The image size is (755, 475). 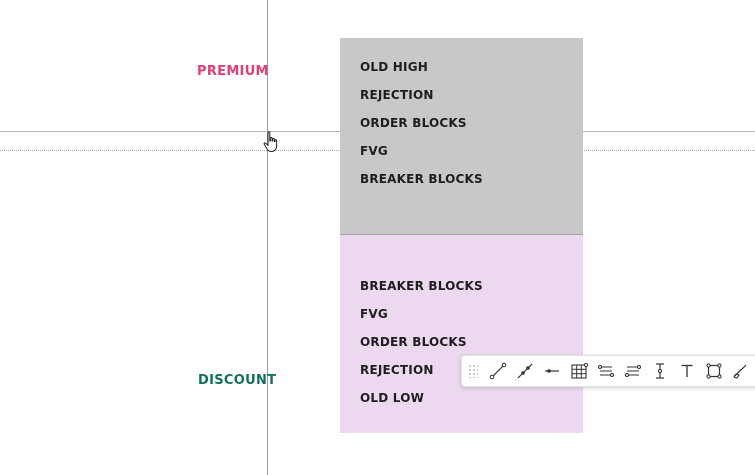 I want to click on trend-line-icon, so click(x=497, y=371).